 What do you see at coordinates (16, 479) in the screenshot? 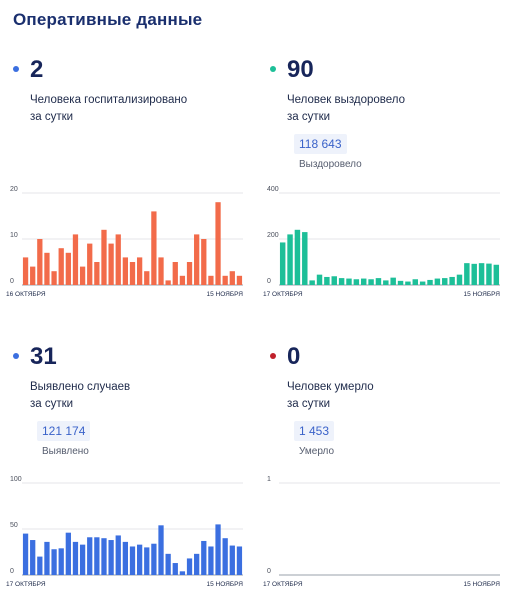
I see `y-tick-label: 100` at bounding box center [16, 479].